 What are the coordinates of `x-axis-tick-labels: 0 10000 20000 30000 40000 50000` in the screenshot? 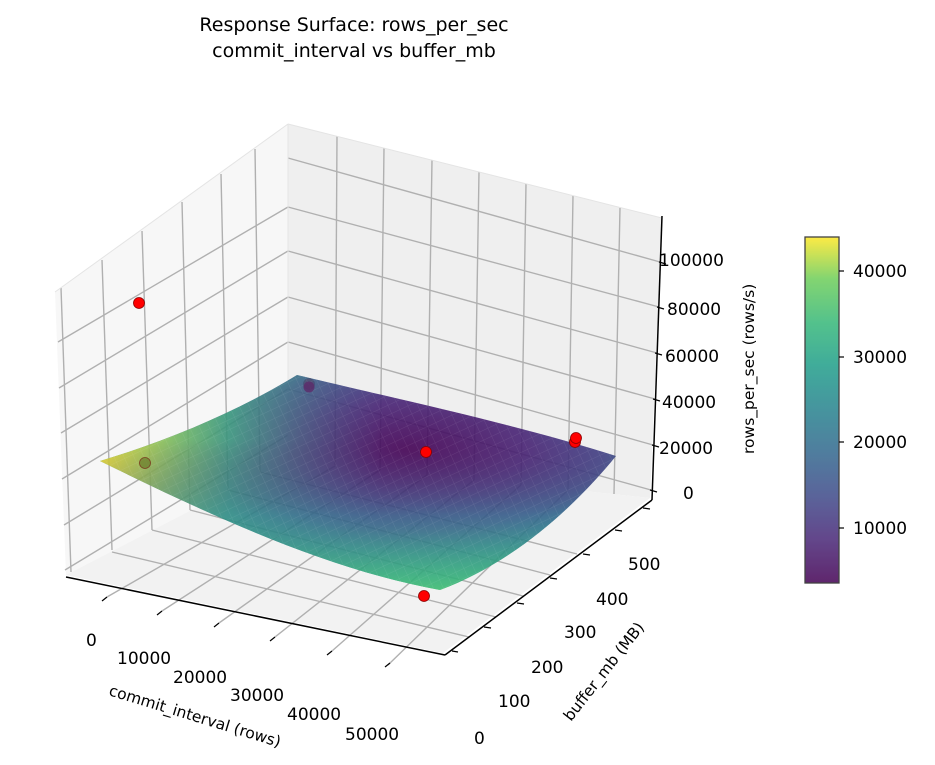 It's located at (242, 688).